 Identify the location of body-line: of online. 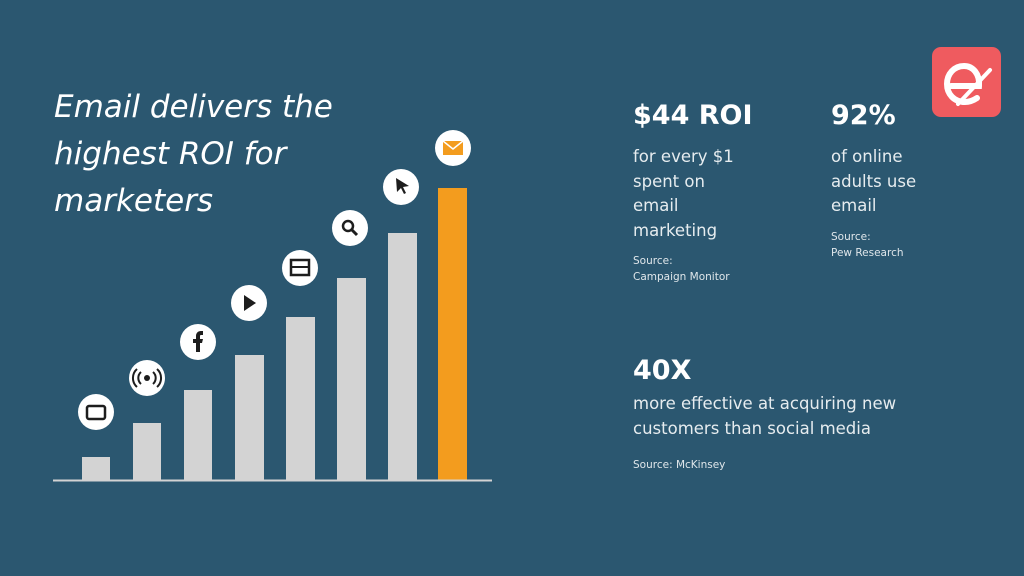
(867, 156).